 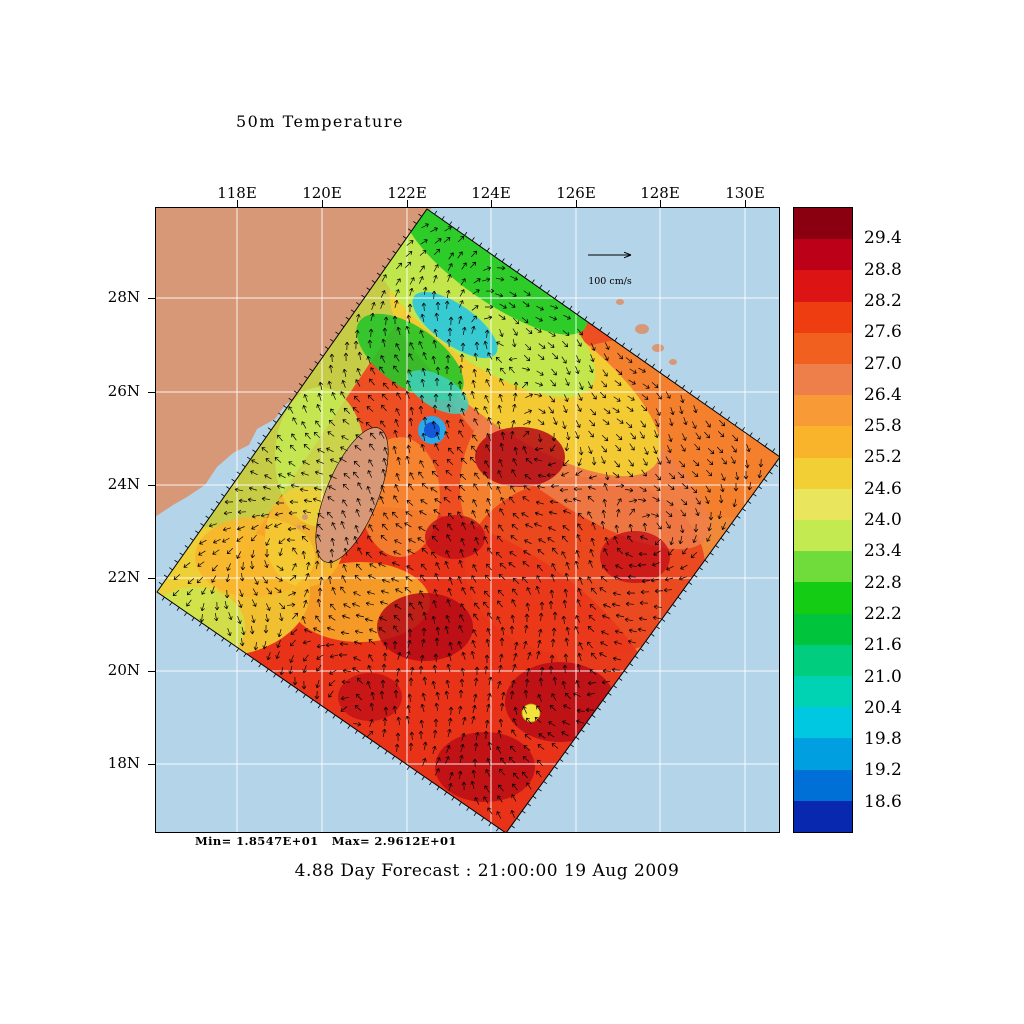 What do you see at coordinates (883, 457) in the screenshot?
I see `colorbar-tick-label: 25.2` at bounding box center [883, 457].